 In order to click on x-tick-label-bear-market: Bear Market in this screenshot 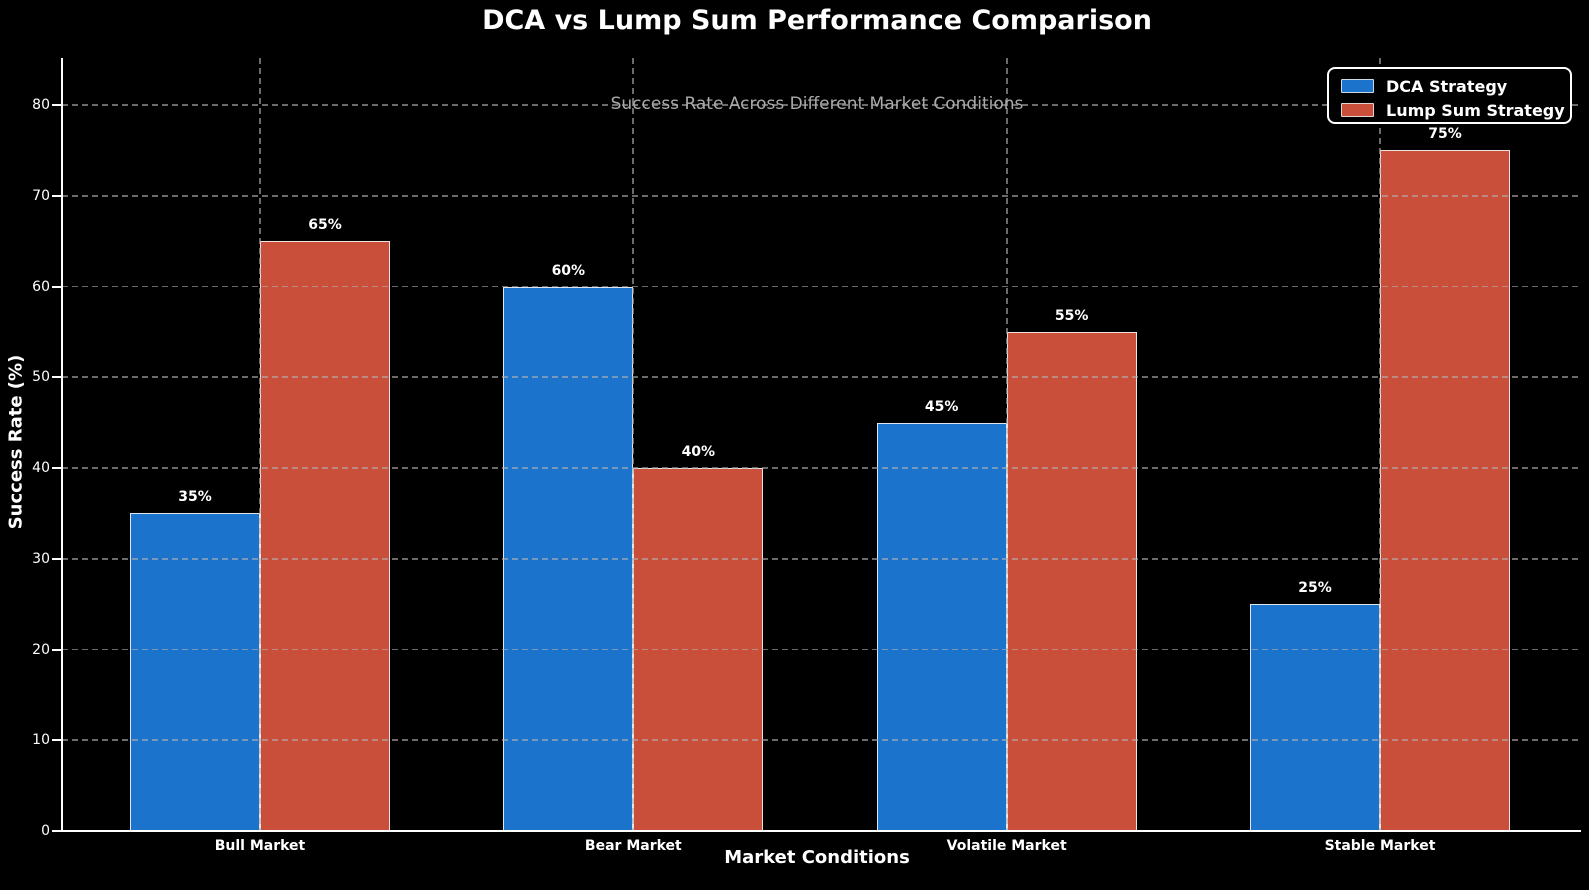, I will do `click(633, 846)`.